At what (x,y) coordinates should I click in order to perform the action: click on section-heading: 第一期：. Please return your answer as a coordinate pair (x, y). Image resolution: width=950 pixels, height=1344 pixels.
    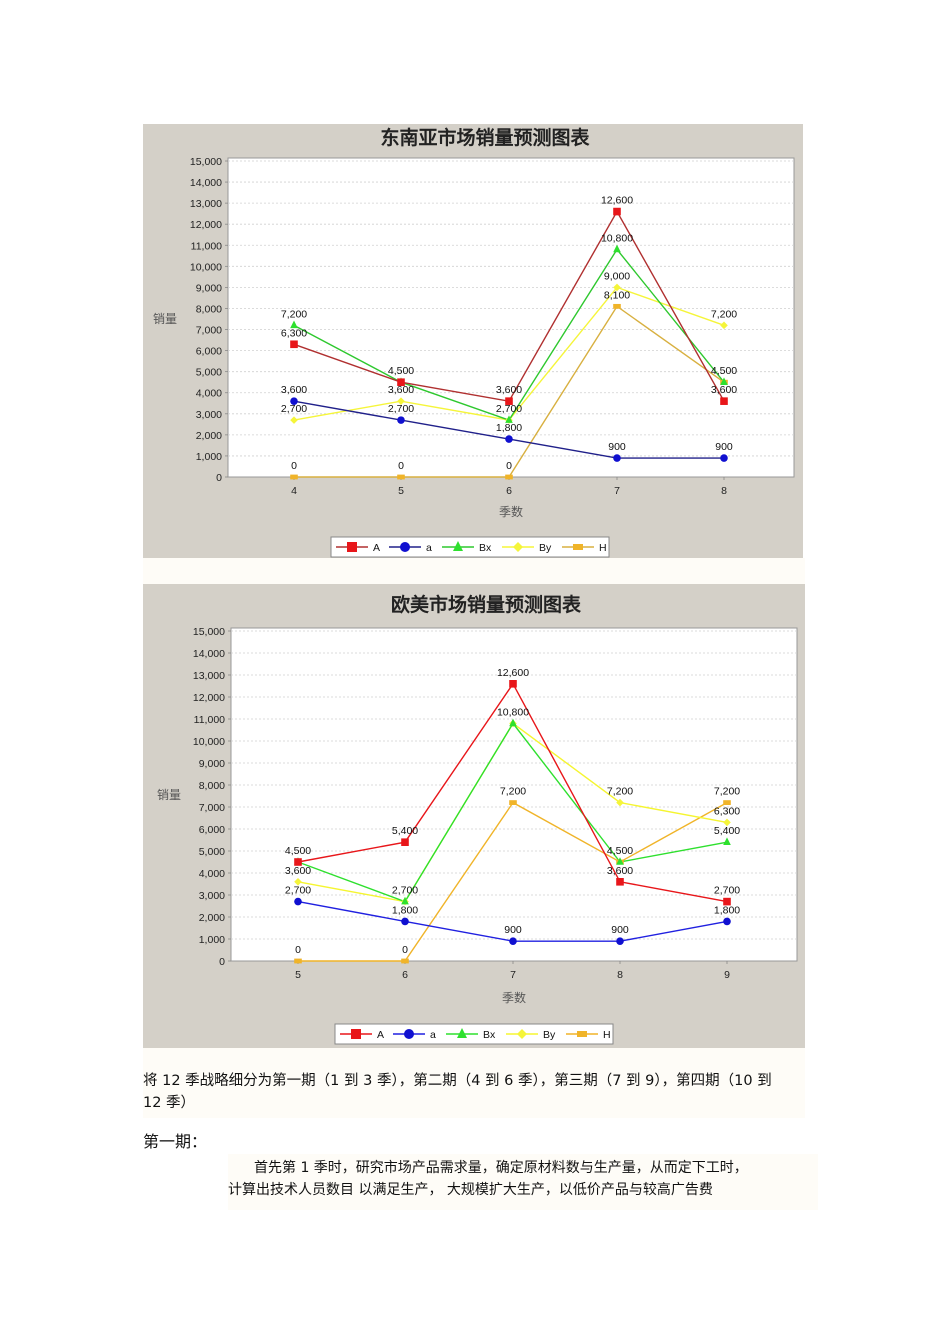
    Looking at the image, I should click on (175, 1141).